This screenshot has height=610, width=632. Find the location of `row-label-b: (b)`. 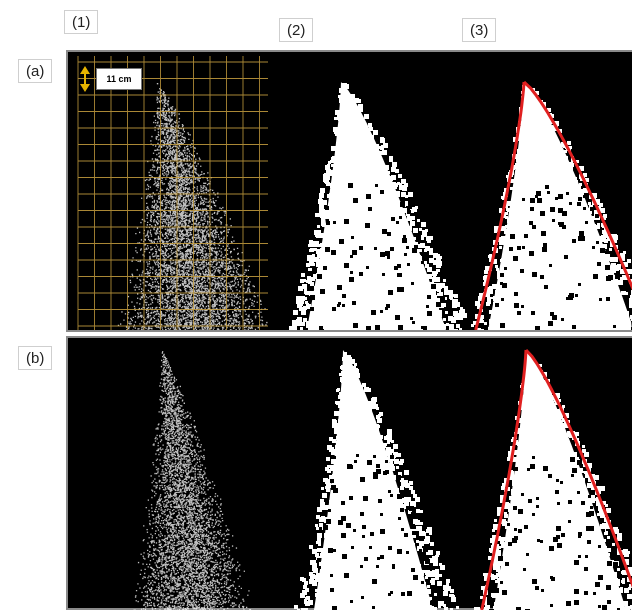

row-label-b: (b) is located at coordinates (35, 358).